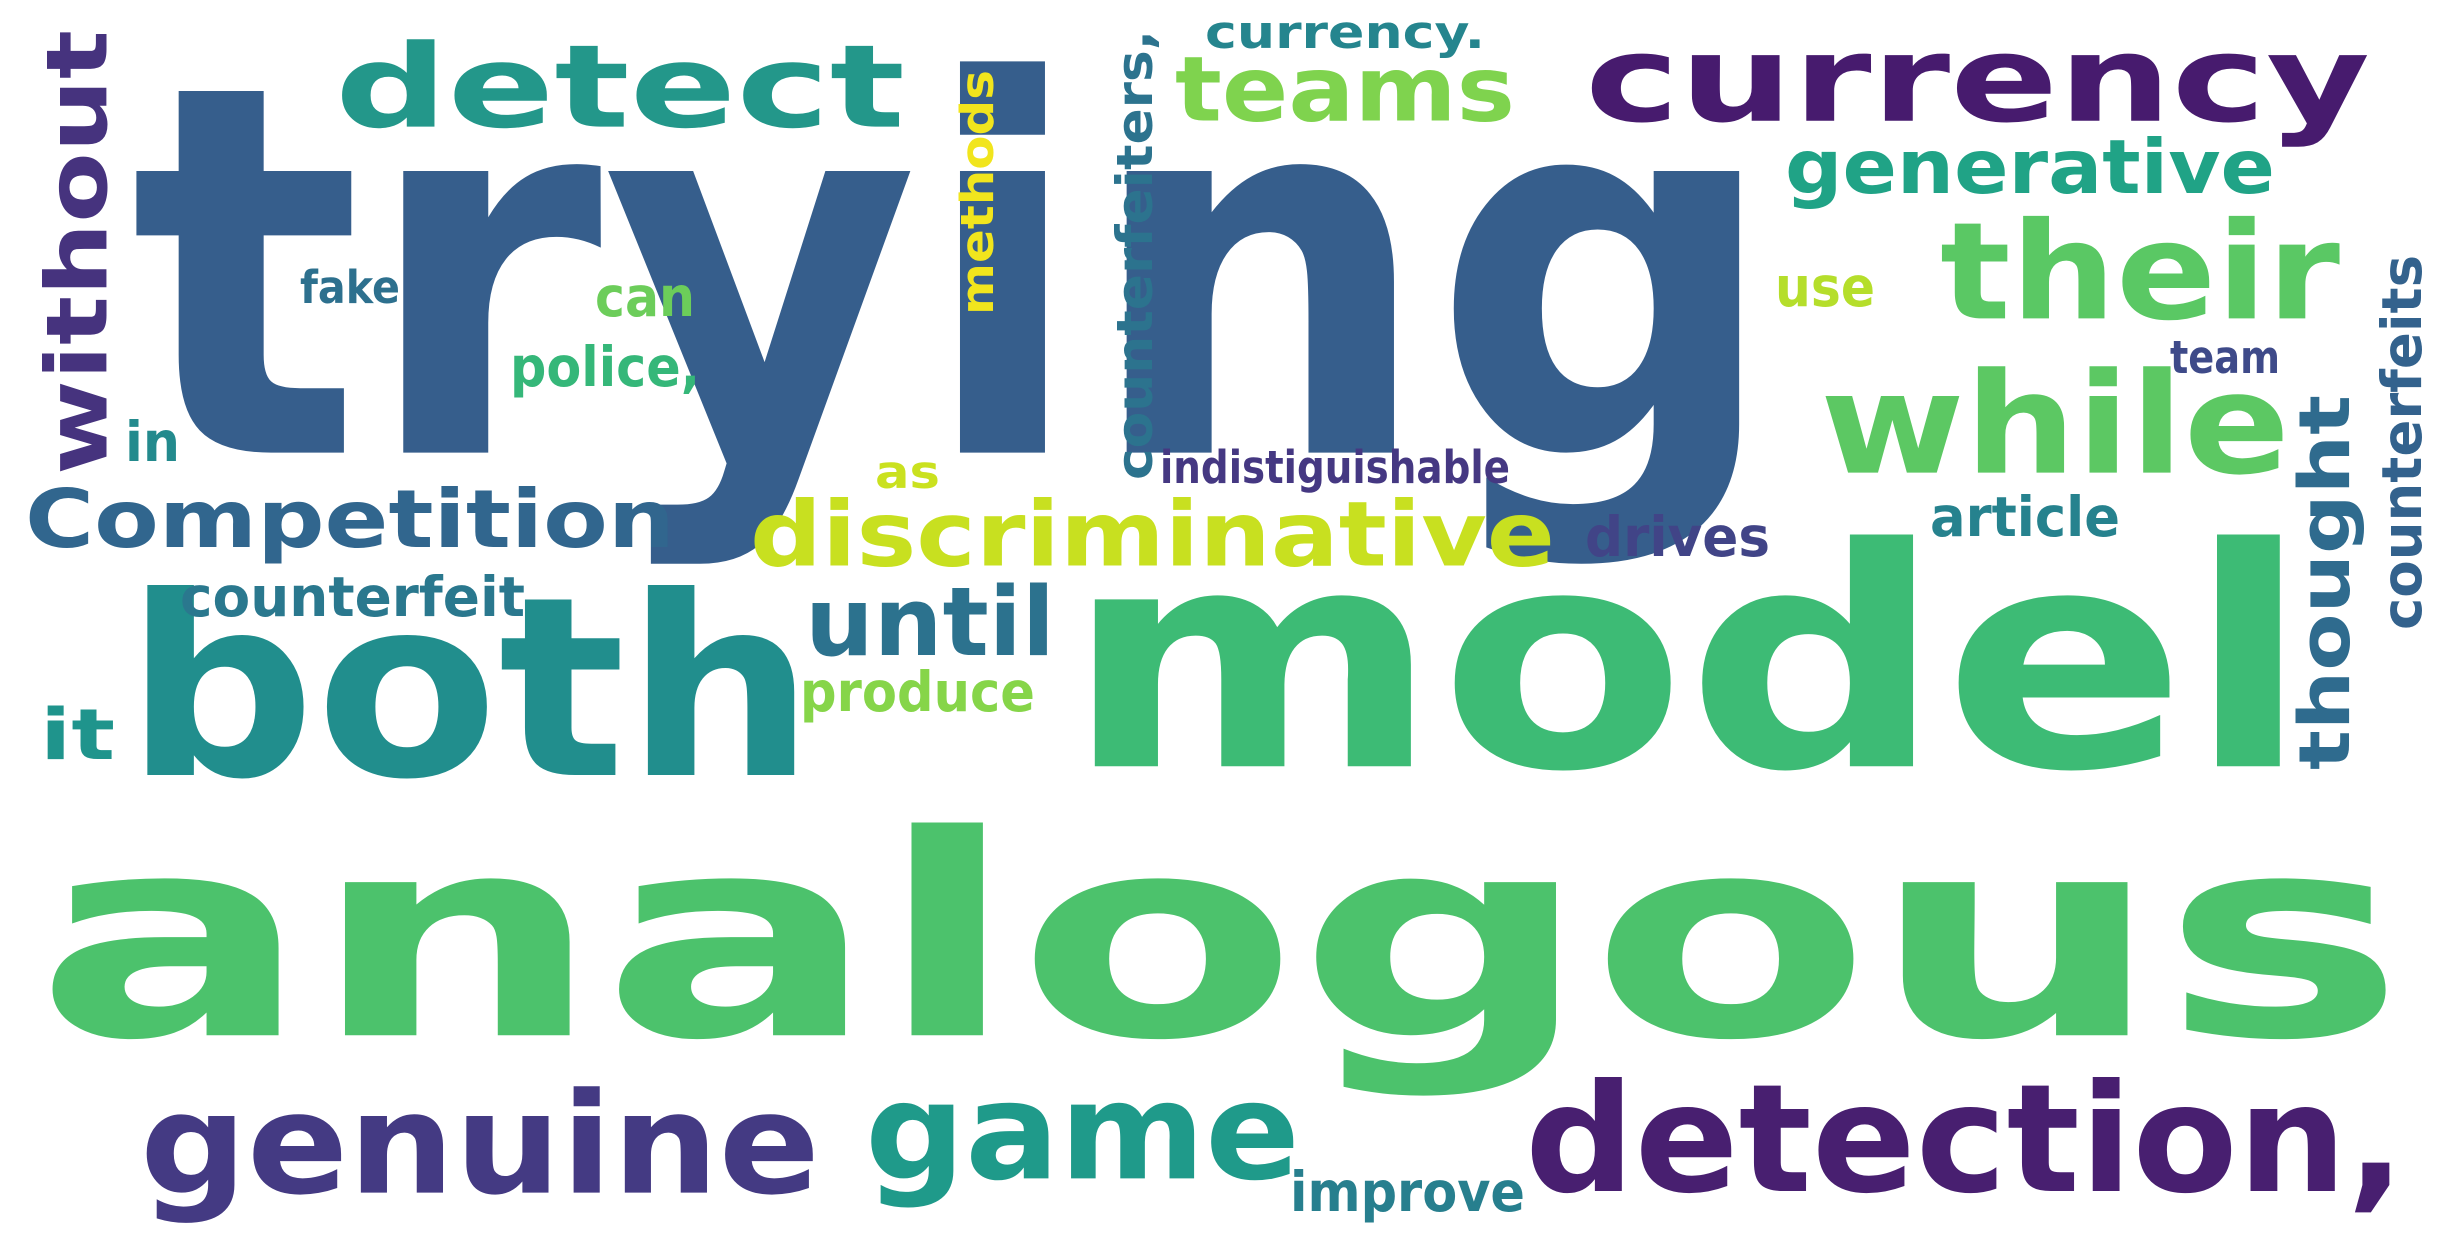 Image resolution: width=2440 pixels, height=1239 pixels. I want to click on word-use: use, so click(1825, 287).